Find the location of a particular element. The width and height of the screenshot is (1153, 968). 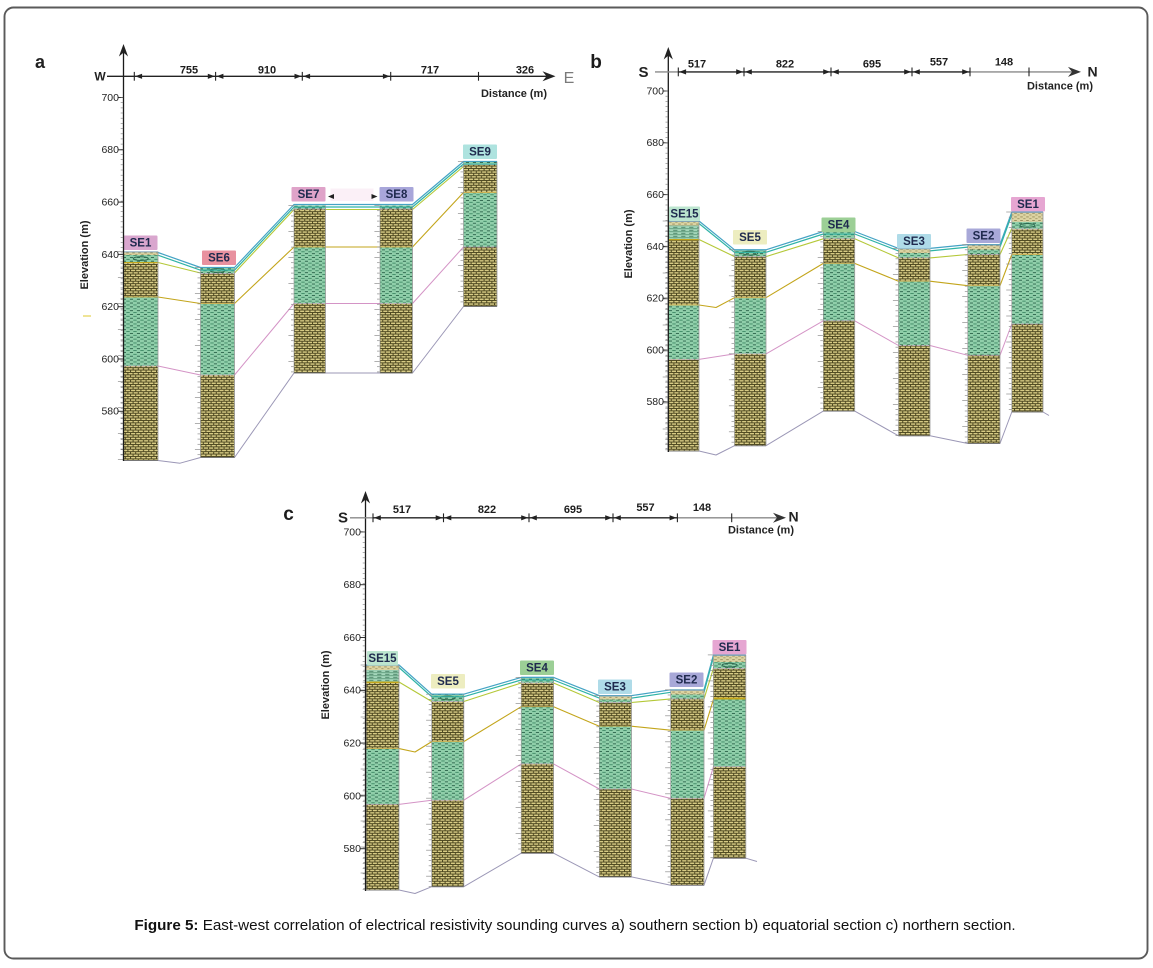

svg-text: c is located at coordinates (288, 514).